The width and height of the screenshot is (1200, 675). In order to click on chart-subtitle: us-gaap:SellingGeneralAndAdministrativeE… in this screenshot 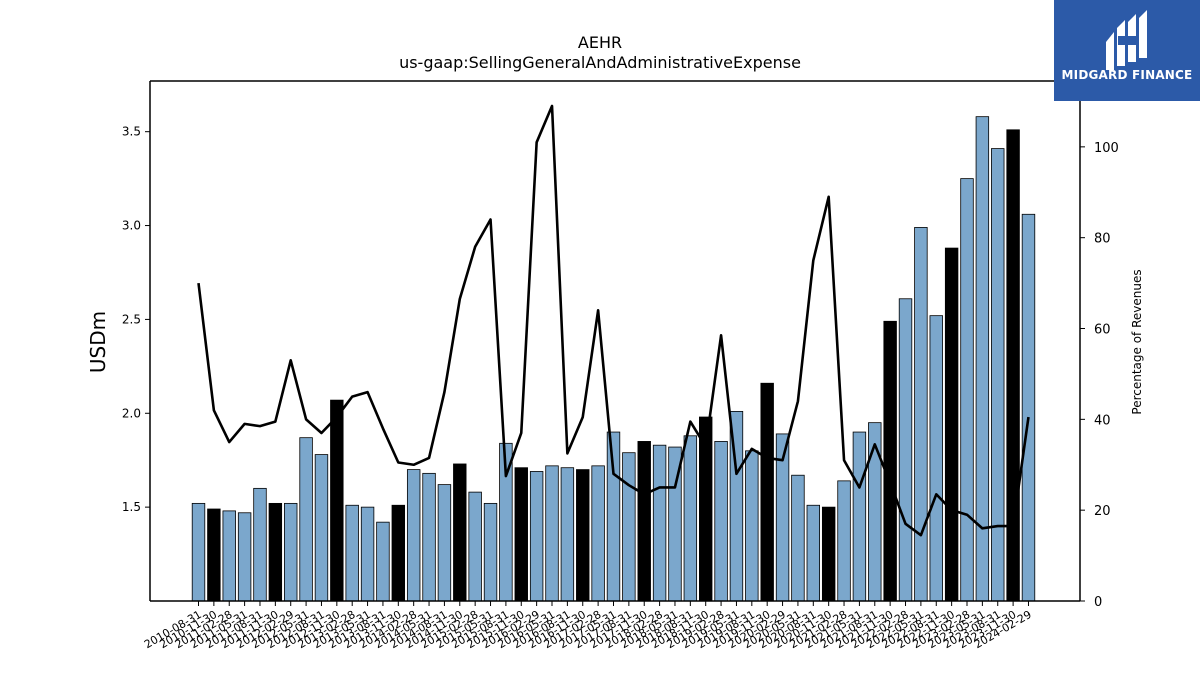, I will do `click(600, 62)`.